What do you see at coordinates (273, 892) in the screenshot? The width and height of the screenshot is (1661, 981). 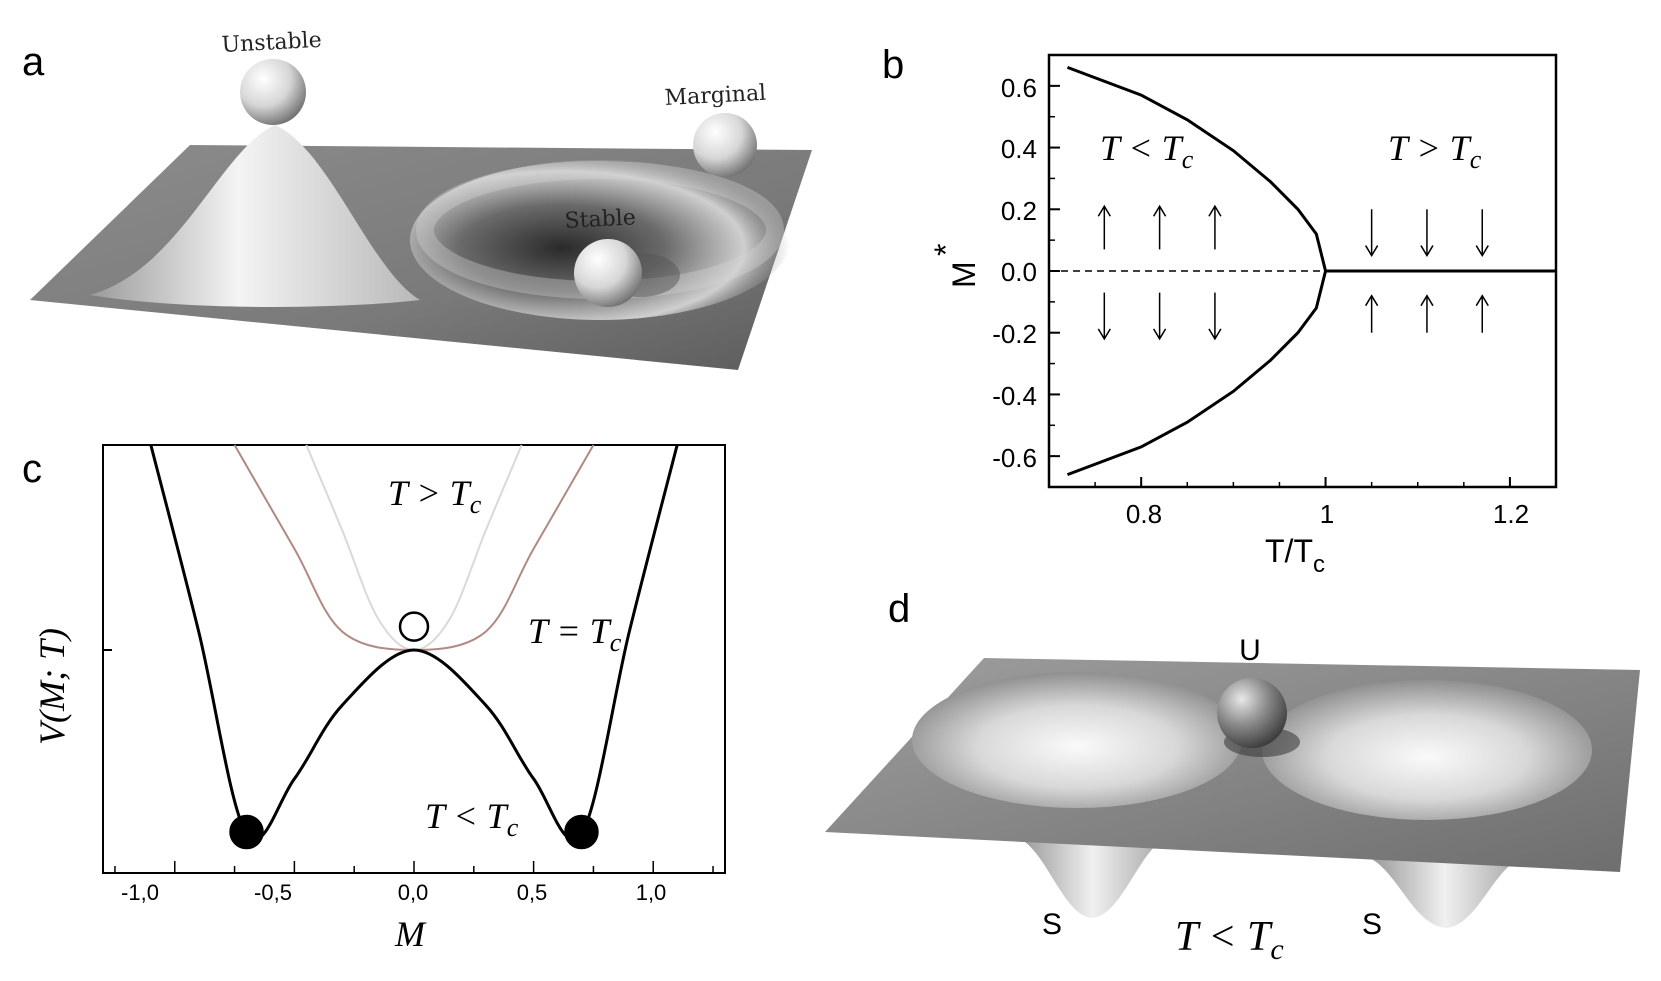 I see `panel-c-xtick--0.5: -0,5` at bounding box center [273, 892].